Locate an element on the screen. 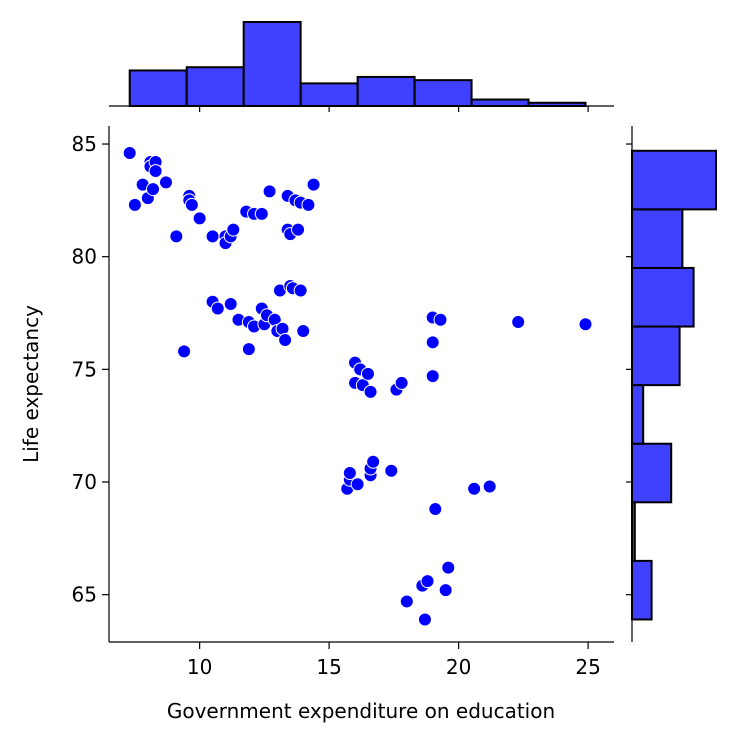 This screenshot has height=744, width=738. y-tick-label-2: 75 is located at coordinates (84, 369).